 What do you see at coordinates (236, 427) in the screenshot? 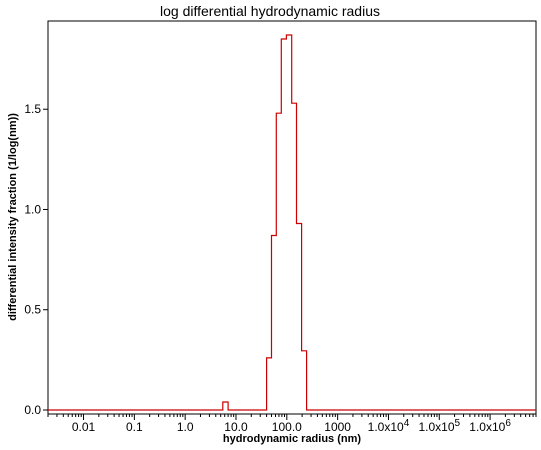
I see `x-tick-label: 10.0` at bounding box center [236, 427].